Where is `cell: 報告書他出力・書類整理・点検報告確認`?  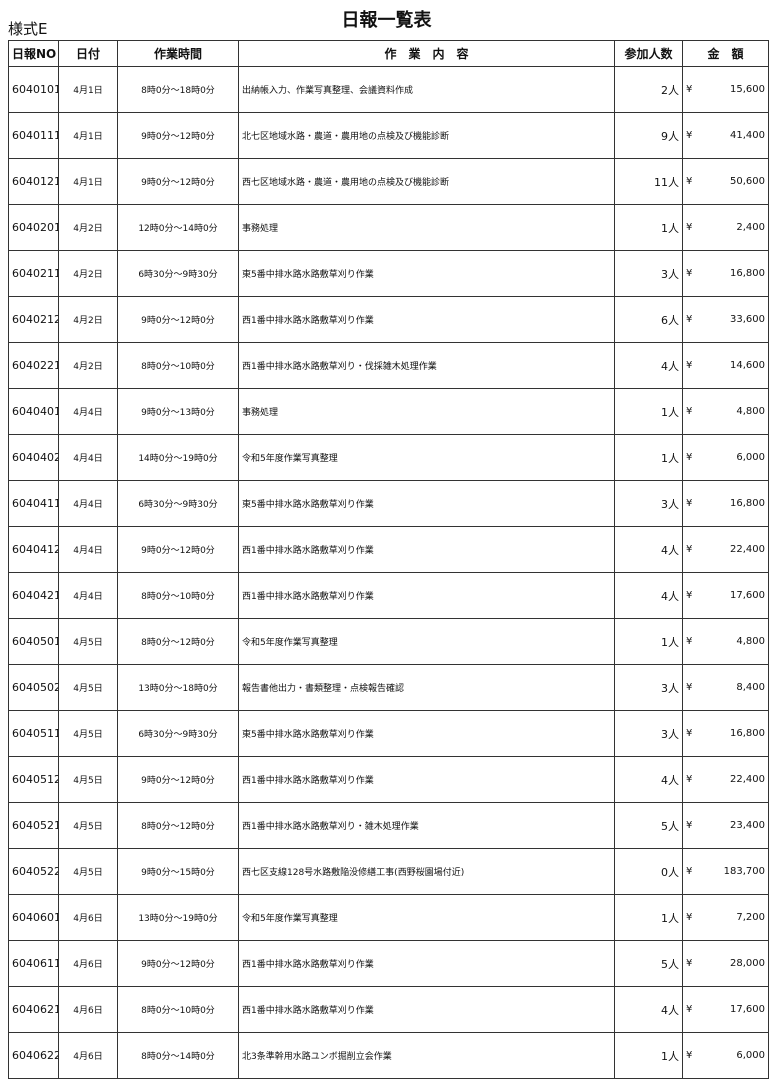 cell: 報告書他出力・書類整理・点検報告確認 is located at coordinates (426, 687).